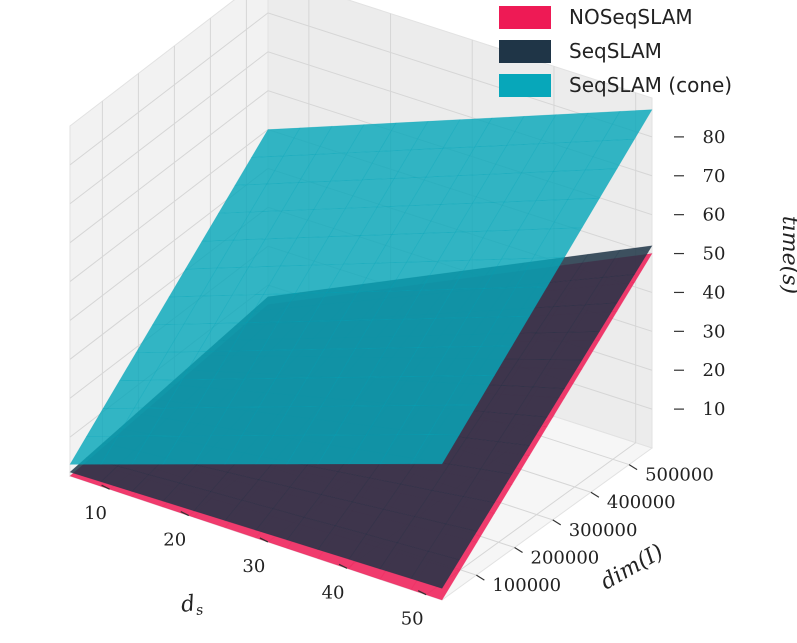  What do you see at coordinates (679, 475) in the screenshot?
I see `y-tick-label: 500000` at bounding box center [679, 475].